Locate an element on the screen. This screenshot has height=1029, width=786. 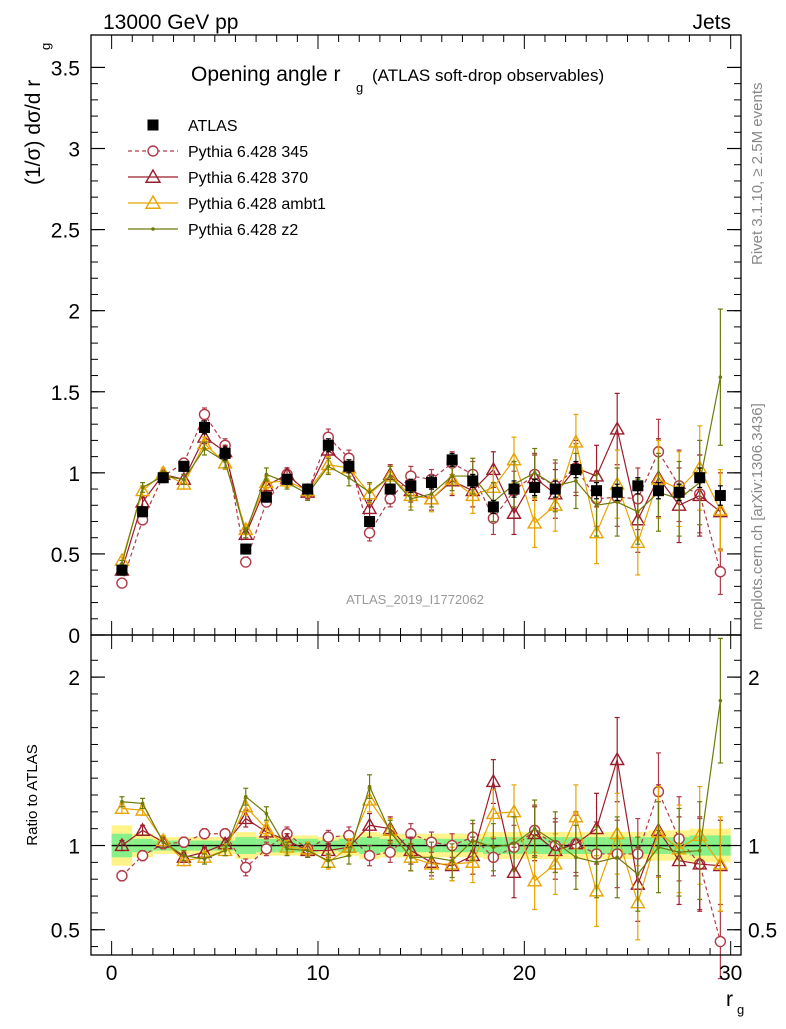
xtick-label: 30 is located at coordinates (730, 973).